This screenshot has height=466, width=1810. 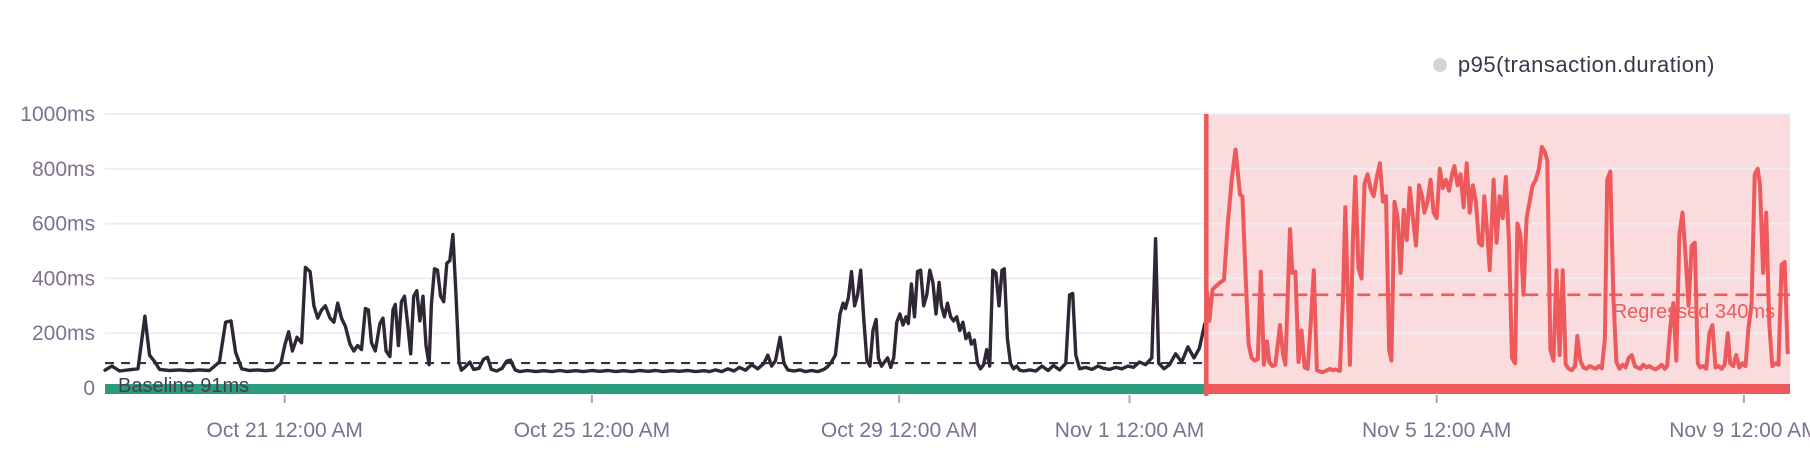 What do you see at coordinates (1586, 64) in the screenshot?
I see `legend-label: p95(transaction.duration)` at bounding box center [1586, 64].